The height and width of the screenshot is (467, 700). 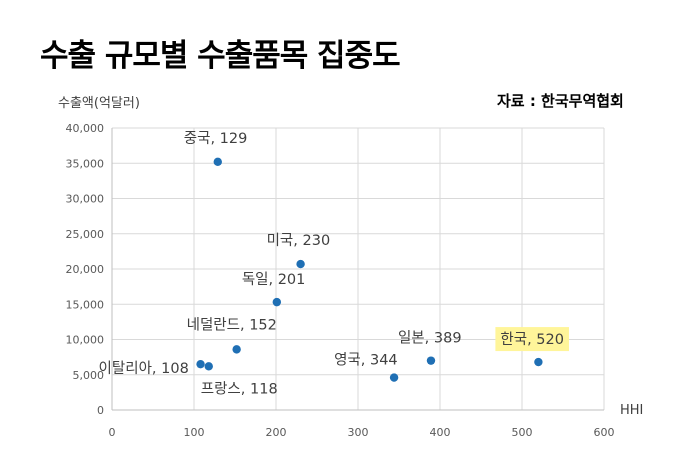 What do you see at coordinates (239, 388) in the screenshot?
I see `point-label: 프랑스, 118` at bounding box center [239, 388].